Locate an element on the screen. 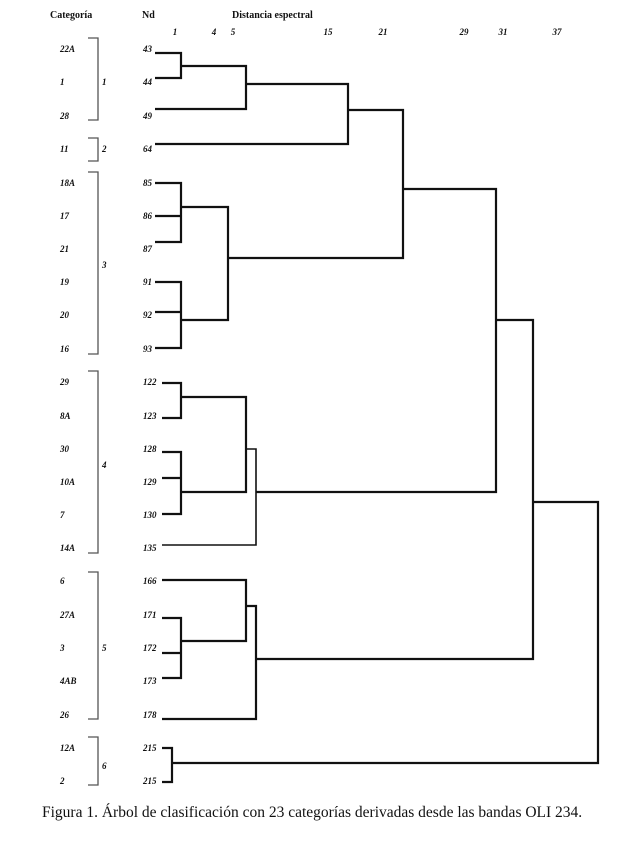 The width and height of the screenshot is (619, 849). nd-label: 173 is located at coordinates (150, 681).